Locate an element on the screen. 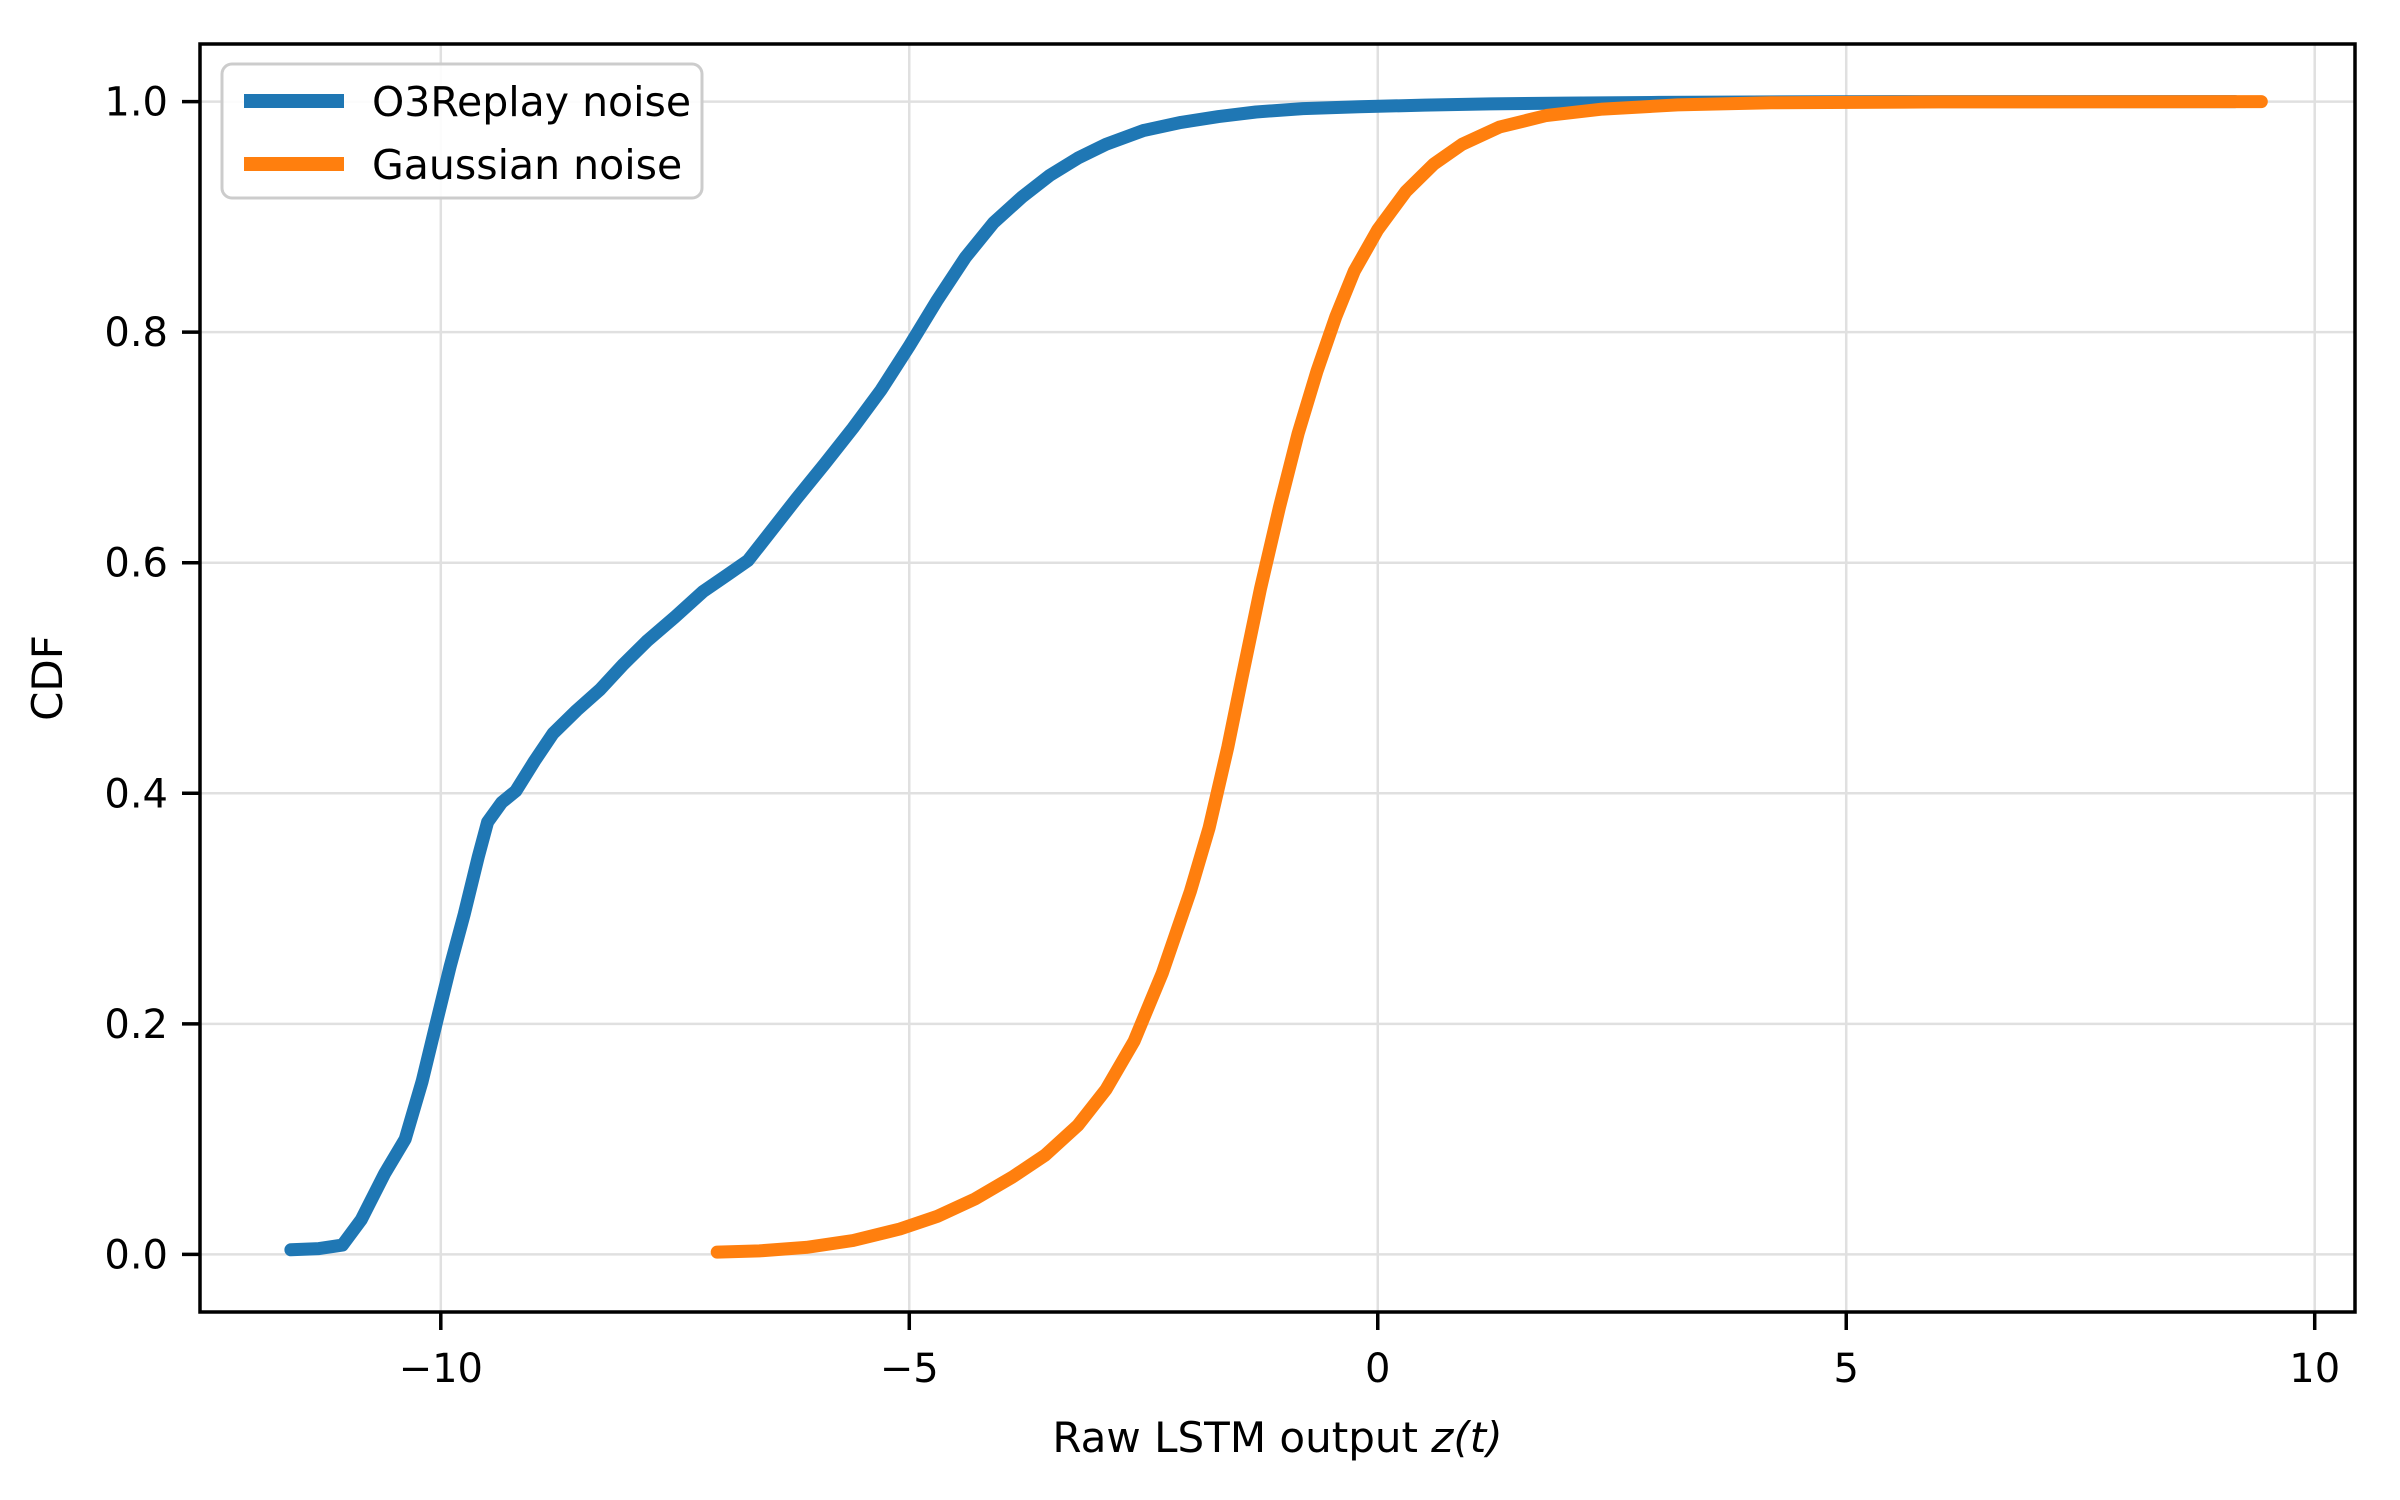  y-tick-label: 0.2 is located at coordinates (136, 1025).